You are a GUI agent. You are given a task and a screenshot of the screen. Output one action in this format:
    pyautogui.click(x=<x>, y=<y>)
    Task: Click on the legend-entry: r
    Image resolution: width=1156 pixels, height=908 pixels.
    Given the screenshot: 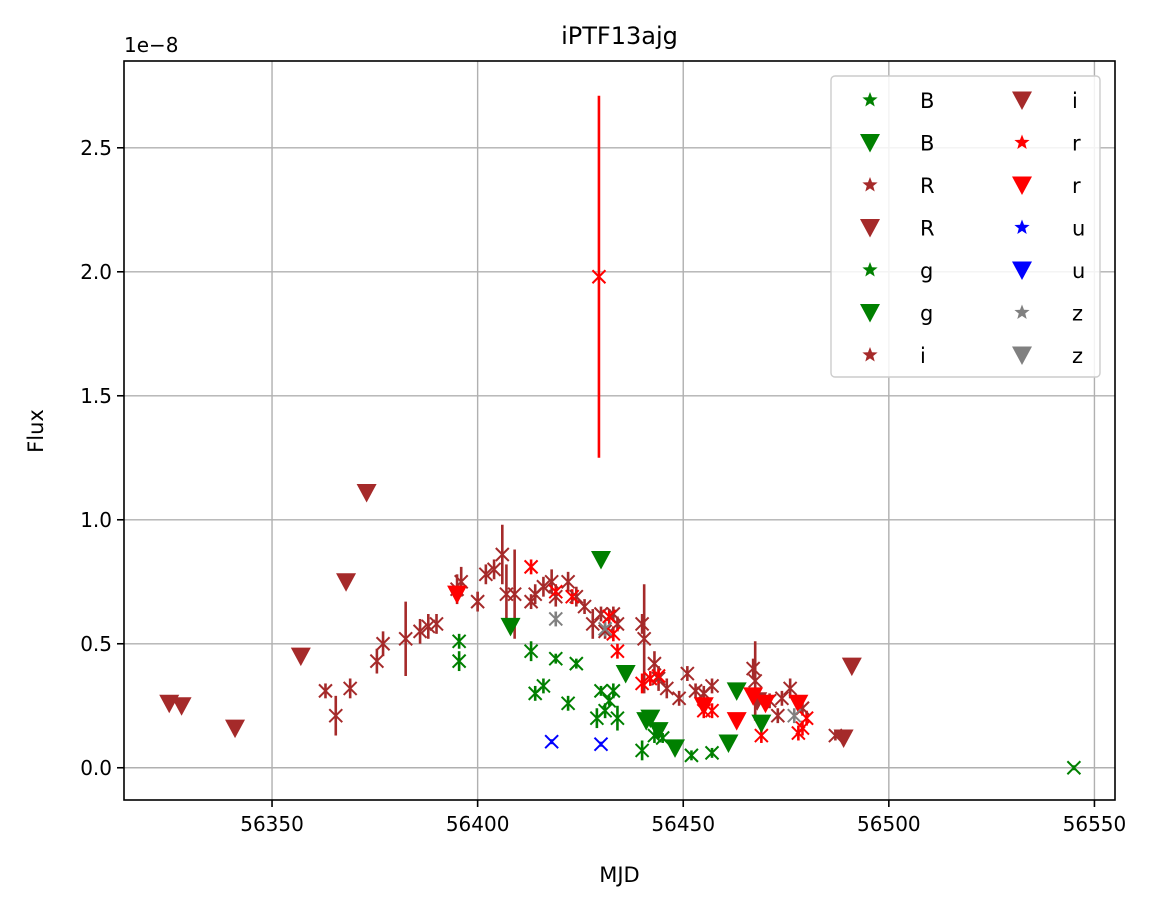 What is the action you would take?
    pyautogui.click(x=1047, y=144)
    